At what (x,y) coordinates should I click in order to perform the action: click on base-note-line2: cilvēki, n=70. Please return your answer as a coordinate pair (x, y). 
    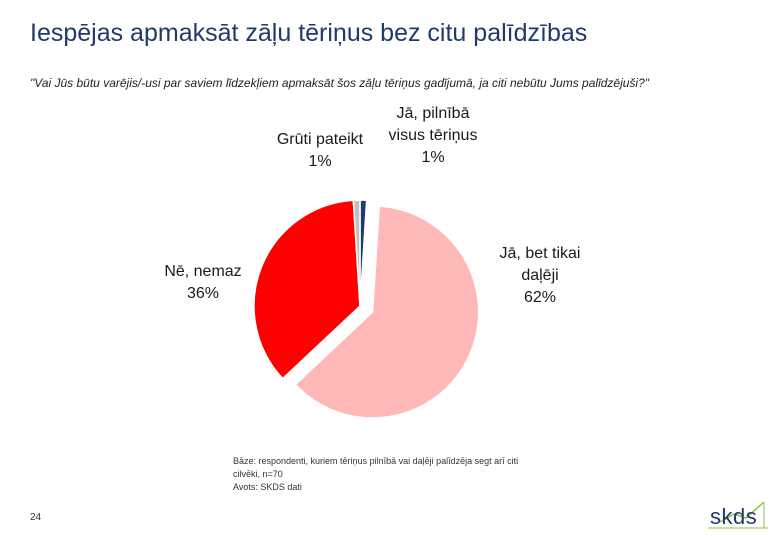
    Looking at the image, I should click on (258, 474).